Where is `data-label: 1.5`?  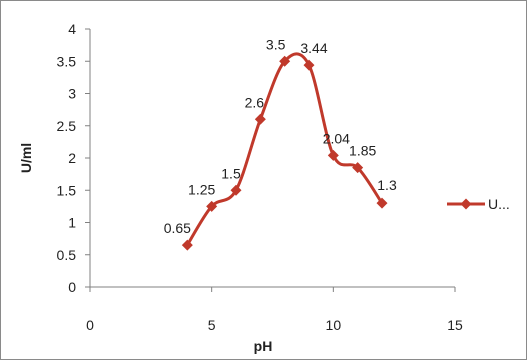
data-label: 1.5 is located at coordinates (231, 173).